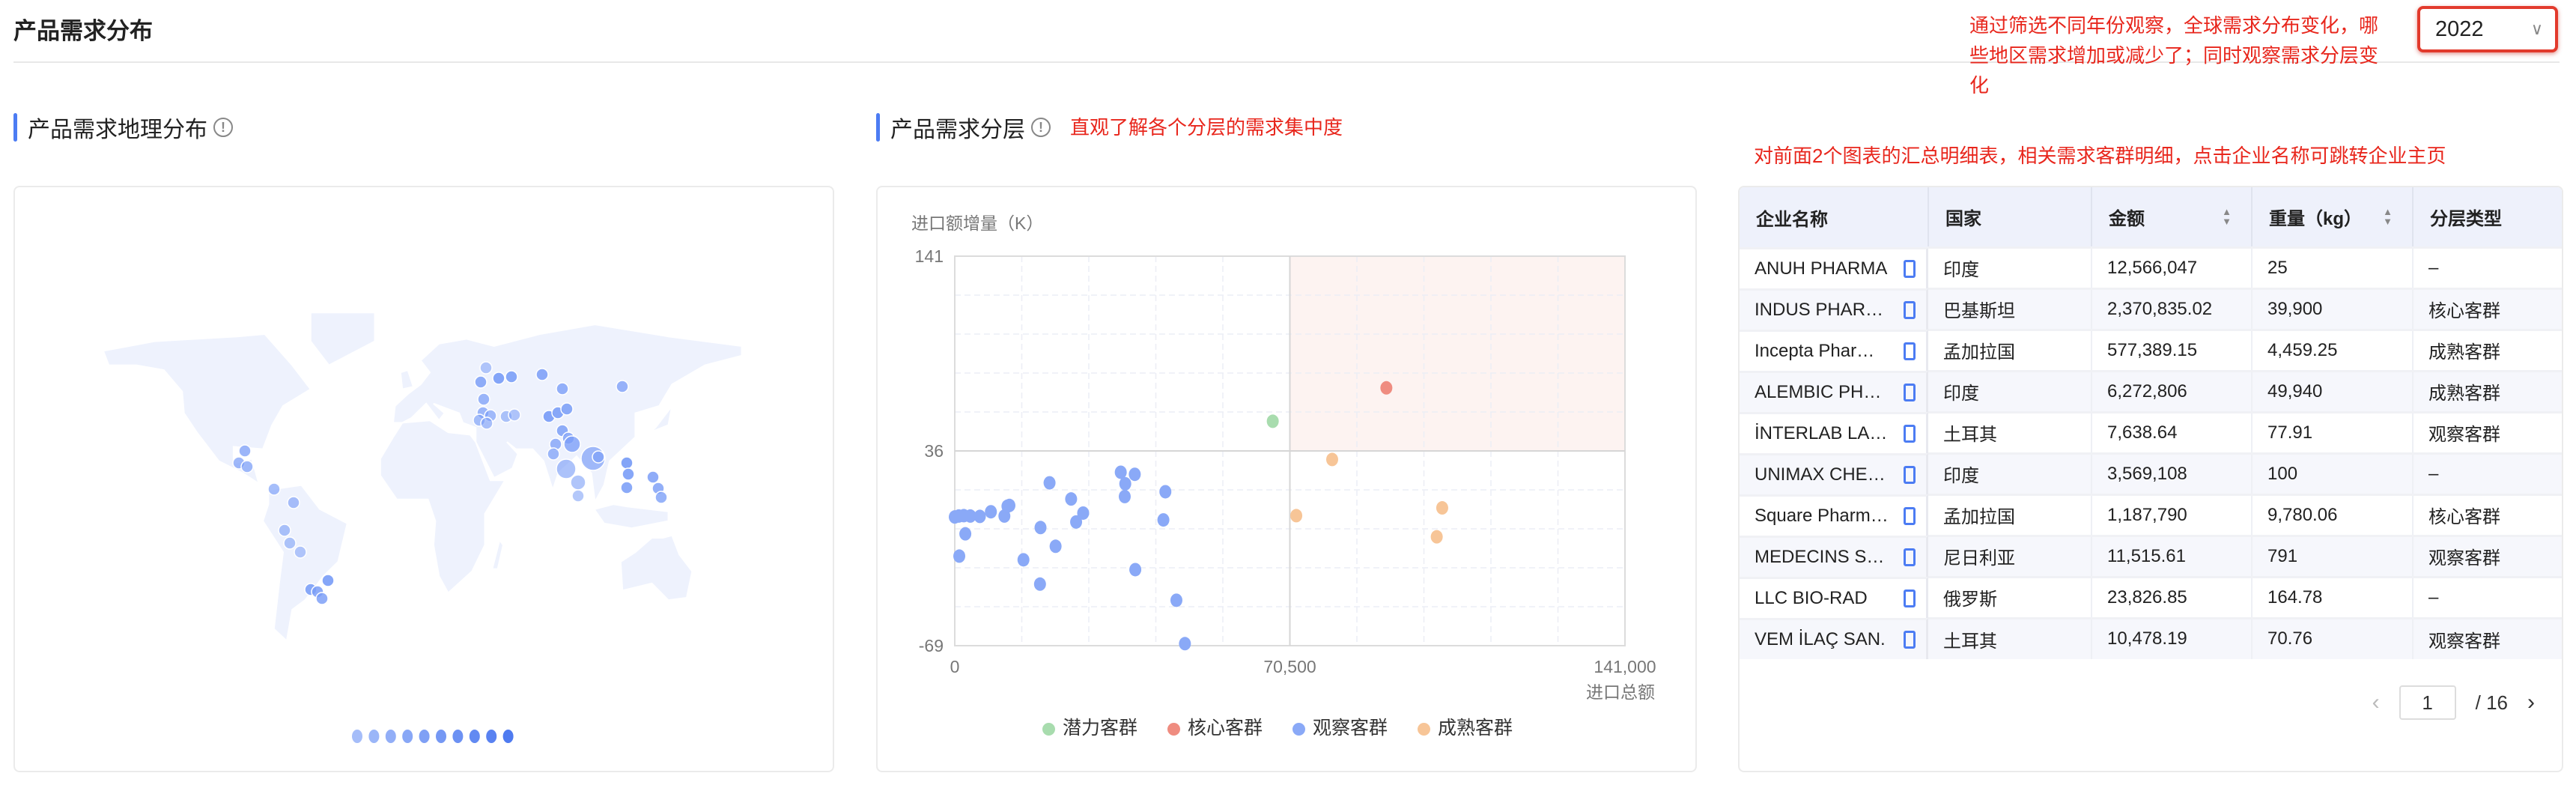 Image resolution: width=2576 pixels, height=788 pixels. I want to click on legend-item: 成熟客群, so click(1465, 726).